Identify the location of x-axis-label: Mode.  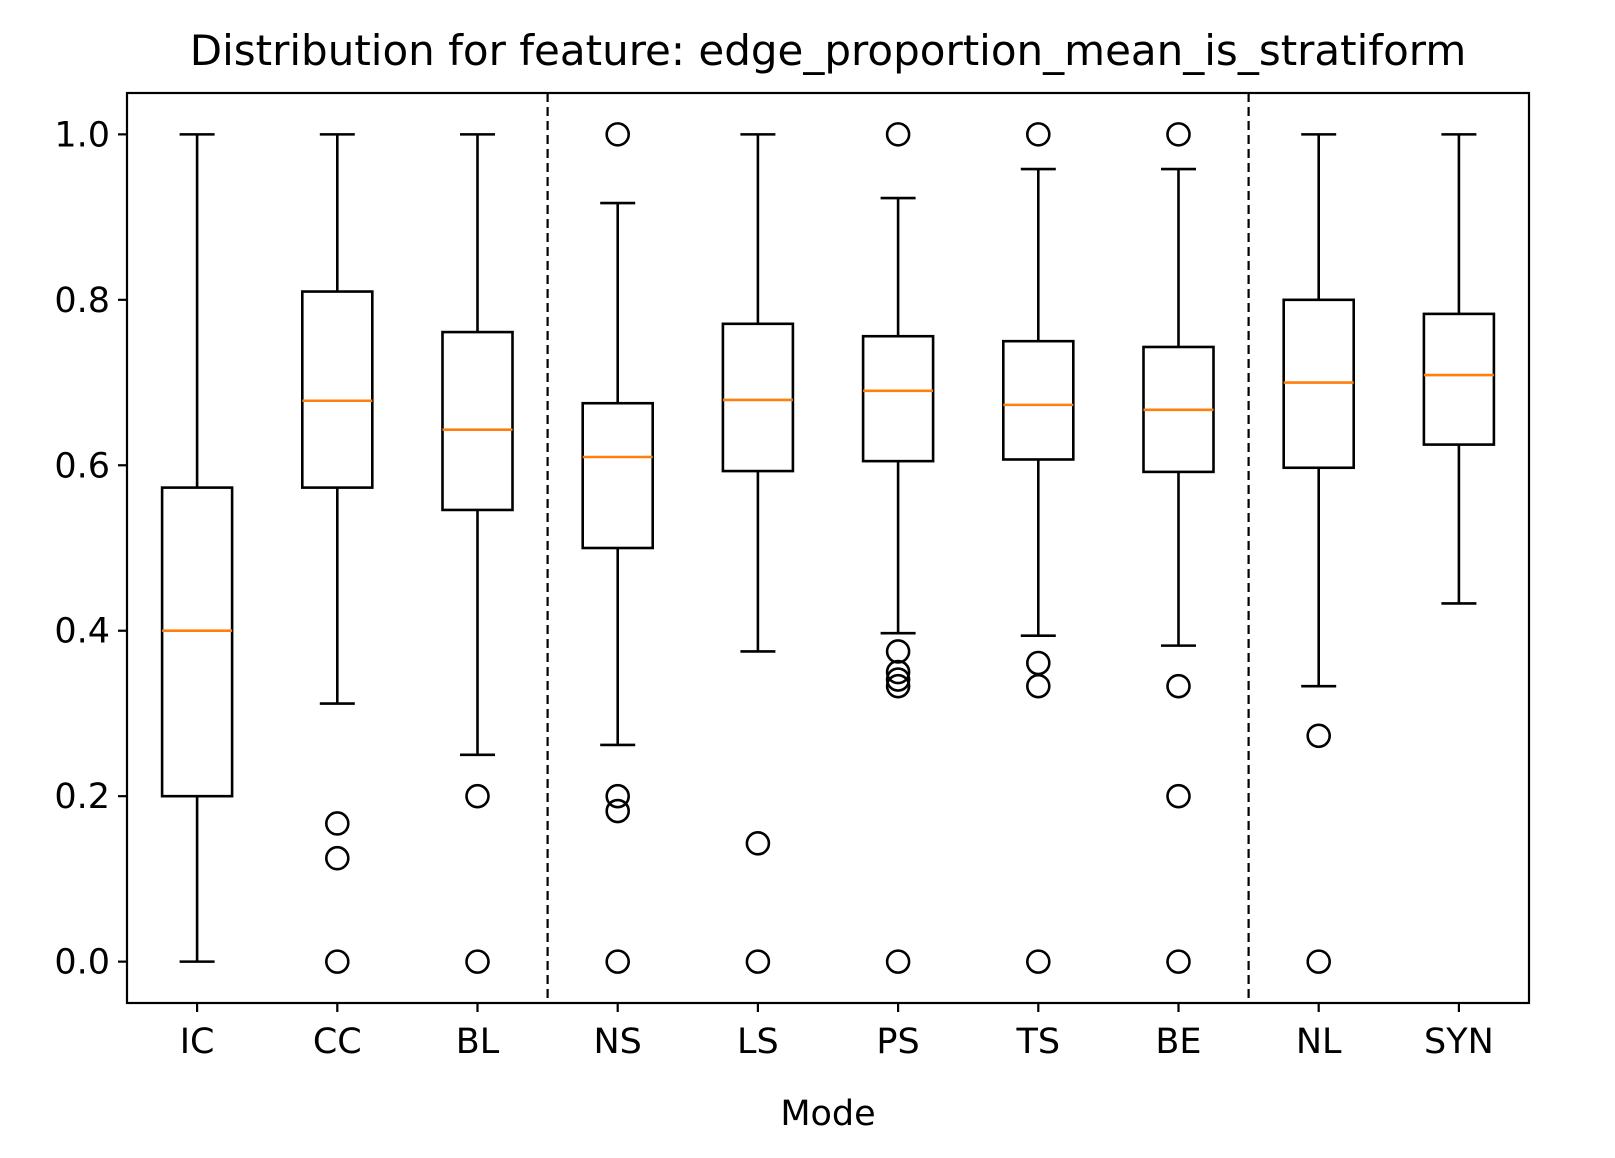
(827, 1114).